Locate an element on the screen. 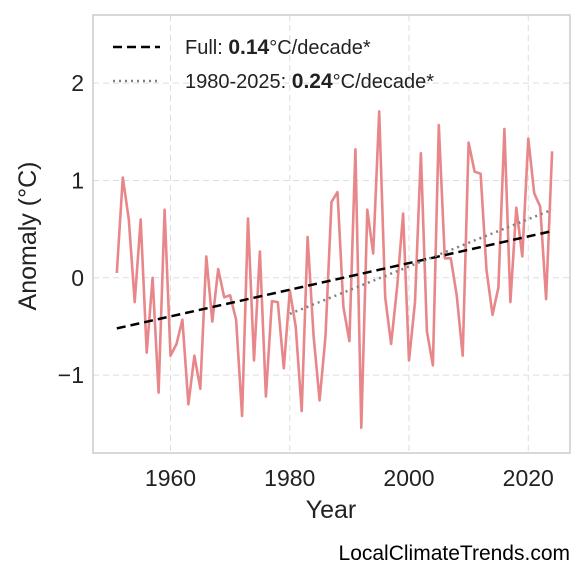 The image size is (585, 580). x-tick-label: 2000 is located at coordinates (408, 478).